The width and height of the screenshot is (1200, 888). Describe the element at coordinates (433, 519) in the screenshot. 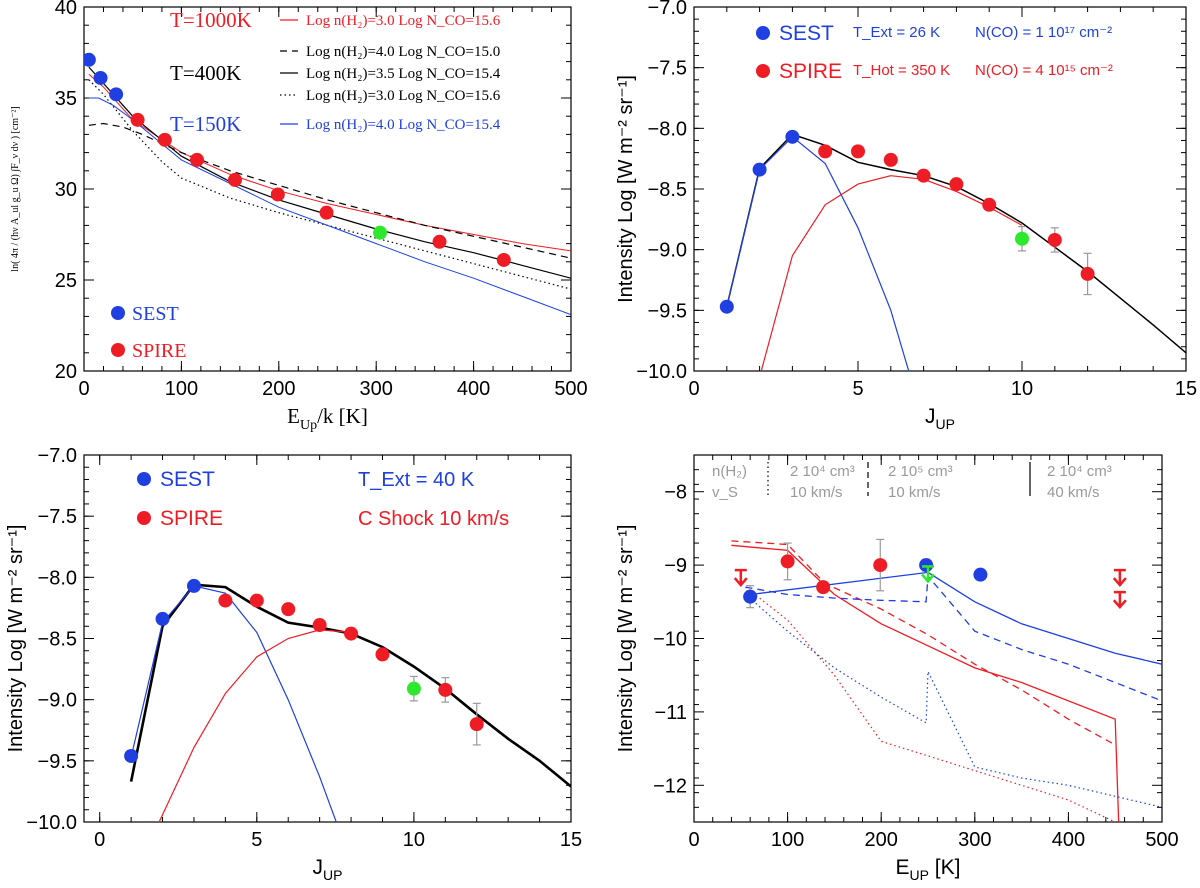

I see `annotation: C Shock 10 km/s` at that location.